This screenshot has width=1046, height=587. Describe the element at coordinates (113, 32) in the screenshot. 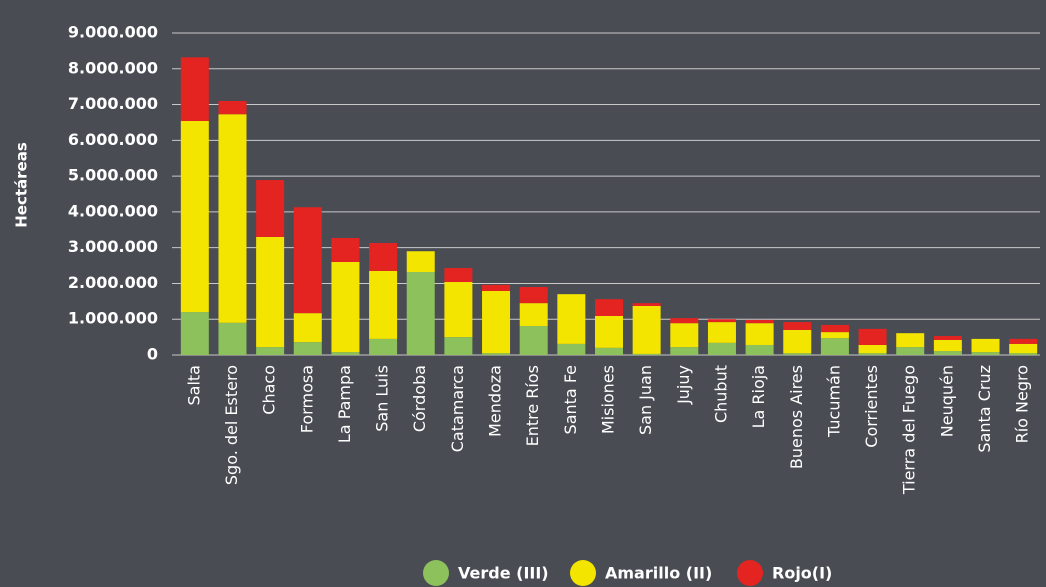

I see `y-tick-label: 9.000.000` at that location.